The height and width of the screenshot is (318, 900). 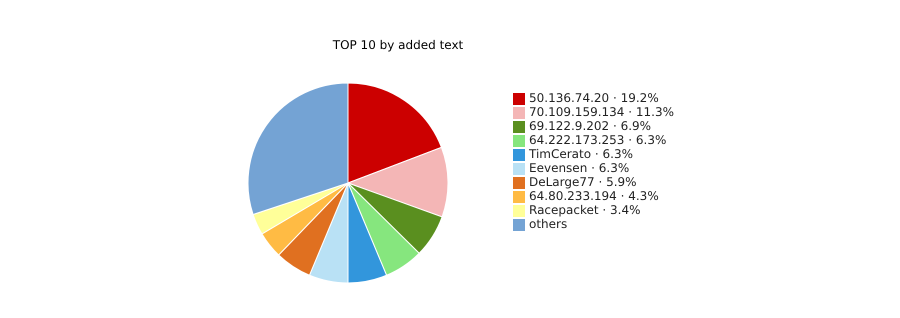 I want to click on legend-label: DeLarge77 · 5.9%, so click(x=583, y=182).